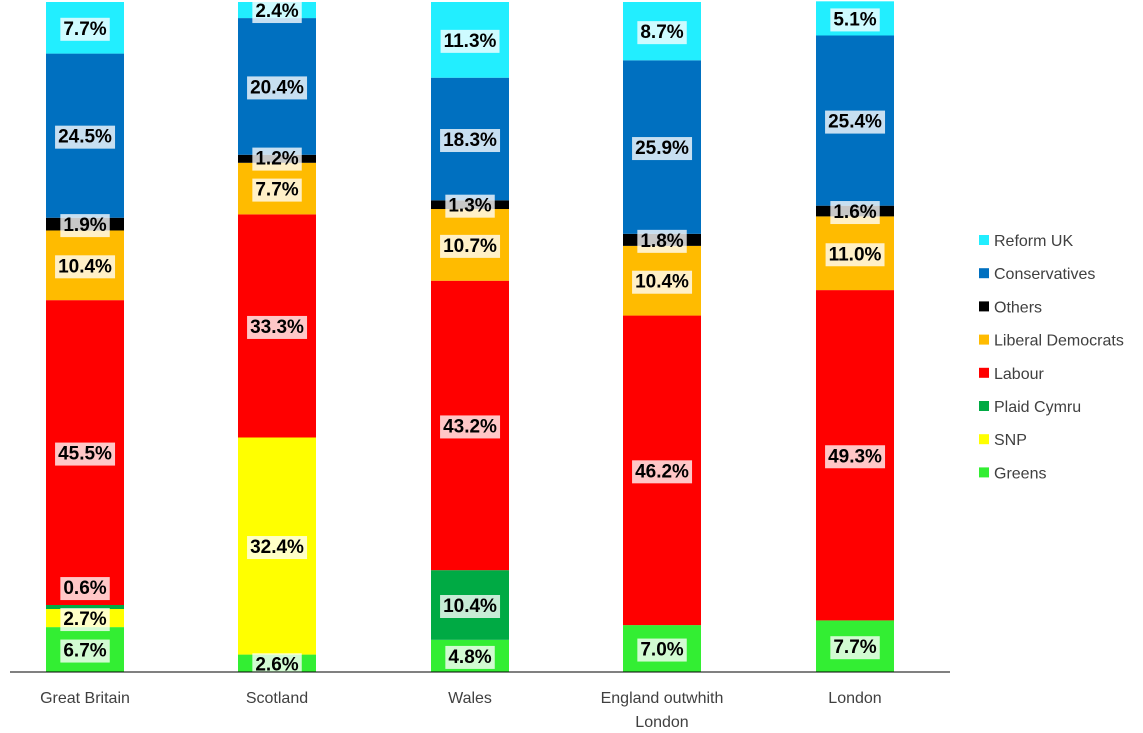 The height and width of the screenshot is (733, 1143). Describe the element at coordinates (984, 273) in the screenshot. I see `legend-swatch-conservatives` at that location.